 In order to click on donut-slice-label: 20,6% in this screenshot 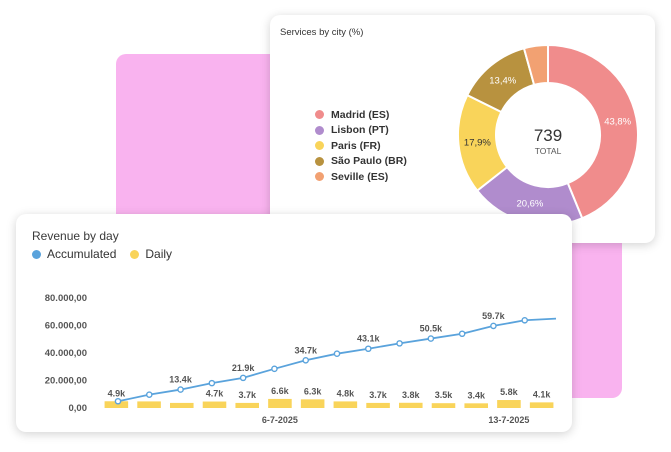, I will do `click(529, 204)`.